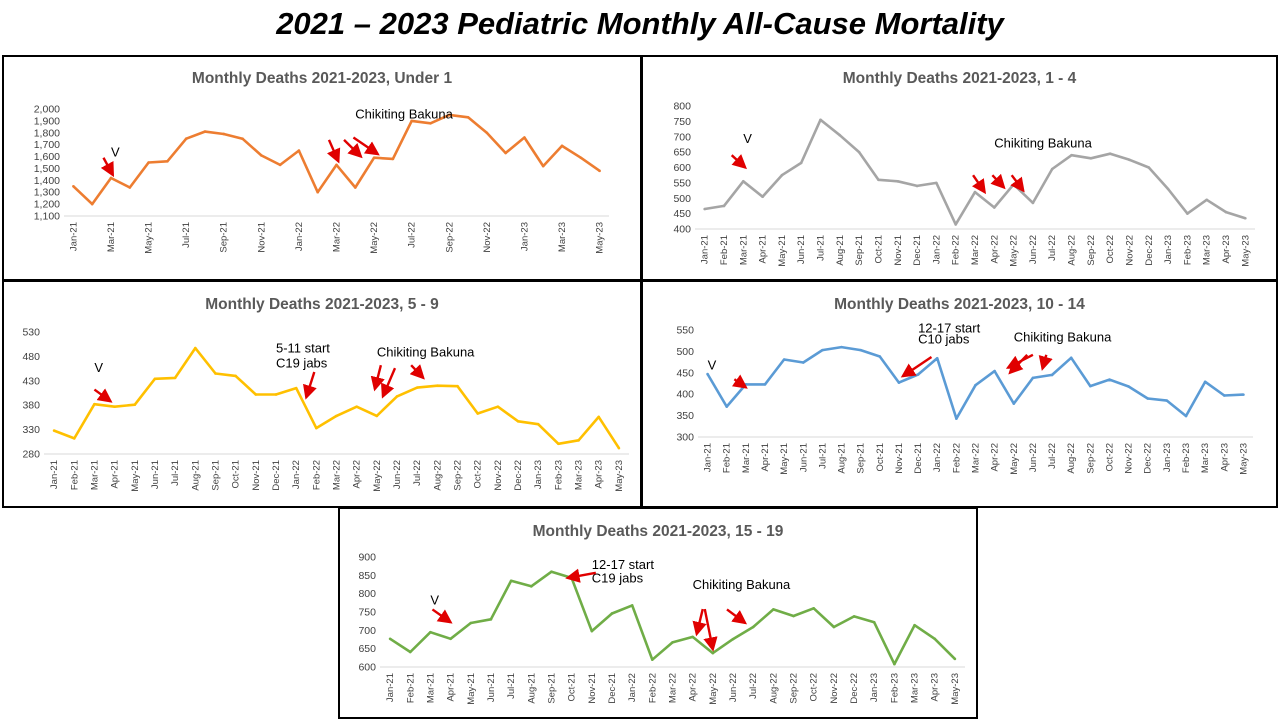 This screenshot has height=720, width=1280. Describe the element at coordinates (322, 304) in the screenshot. I see `chart-title: Monthly Deaths 2021-2023, 5 - 9` at that location.